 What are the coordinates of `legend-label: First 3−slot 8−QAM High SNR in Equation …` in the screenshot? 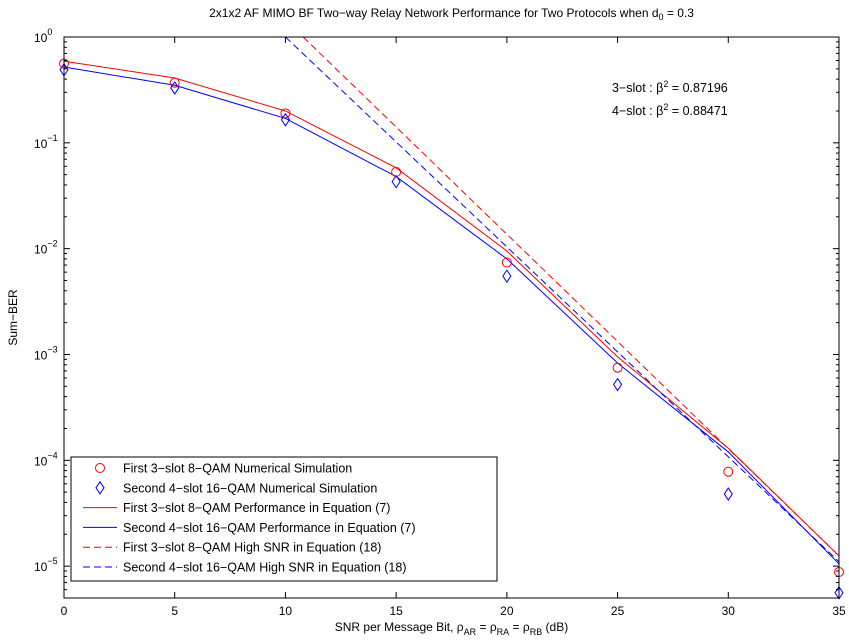 It's located at (252, 548).